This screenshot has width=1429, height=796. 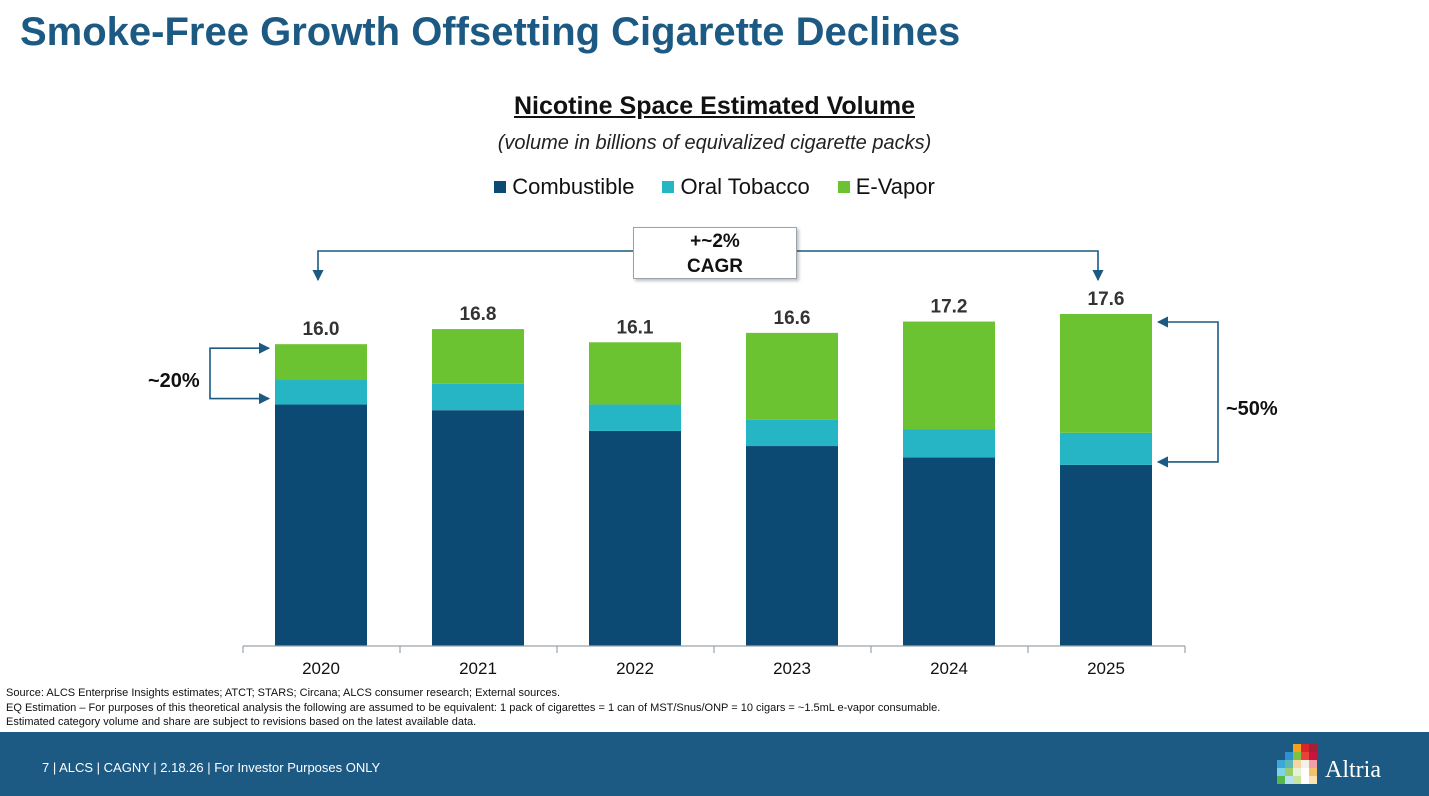 What do you see at coordinates (500, 187) in the screenshot?
I see `legend-swatch-combustible` at bounding box center [500, 187].